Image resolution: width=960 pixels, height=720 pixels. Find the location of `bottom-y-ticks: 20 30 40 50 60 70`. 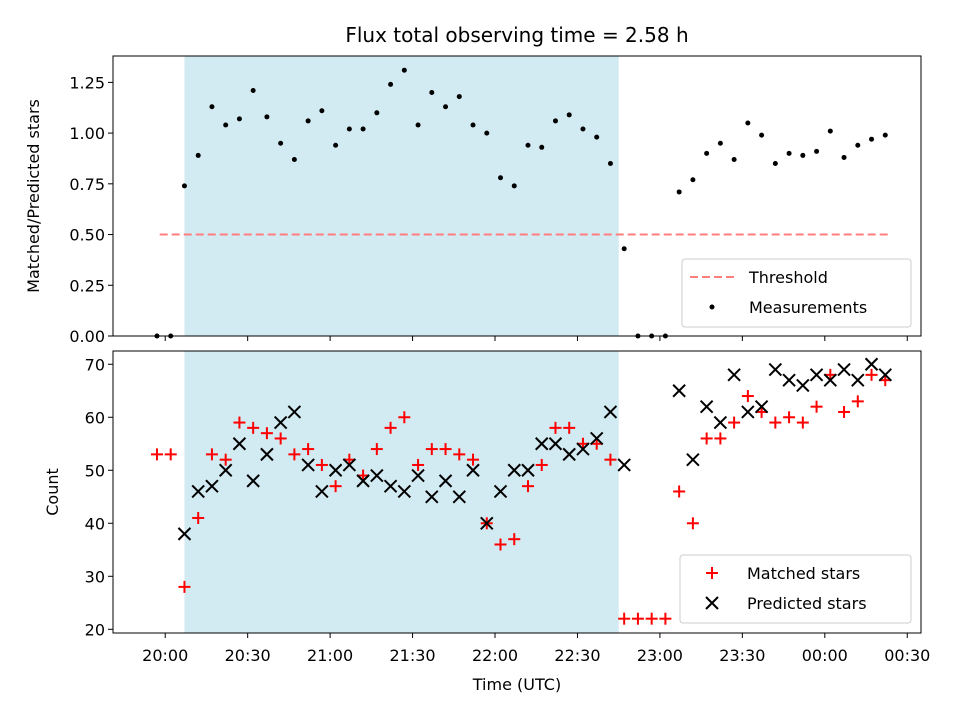

bottom-y-ticks: 20 30 40 50 60 70 is located at coordinates (99, 497).